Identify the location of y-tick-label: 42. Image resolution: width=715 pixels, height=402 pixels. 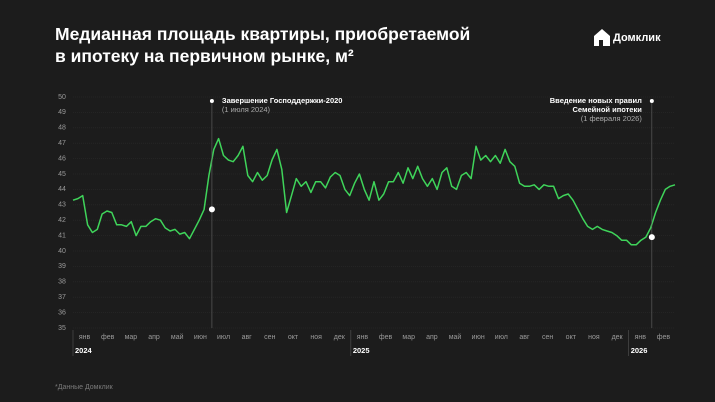
(62, 220).